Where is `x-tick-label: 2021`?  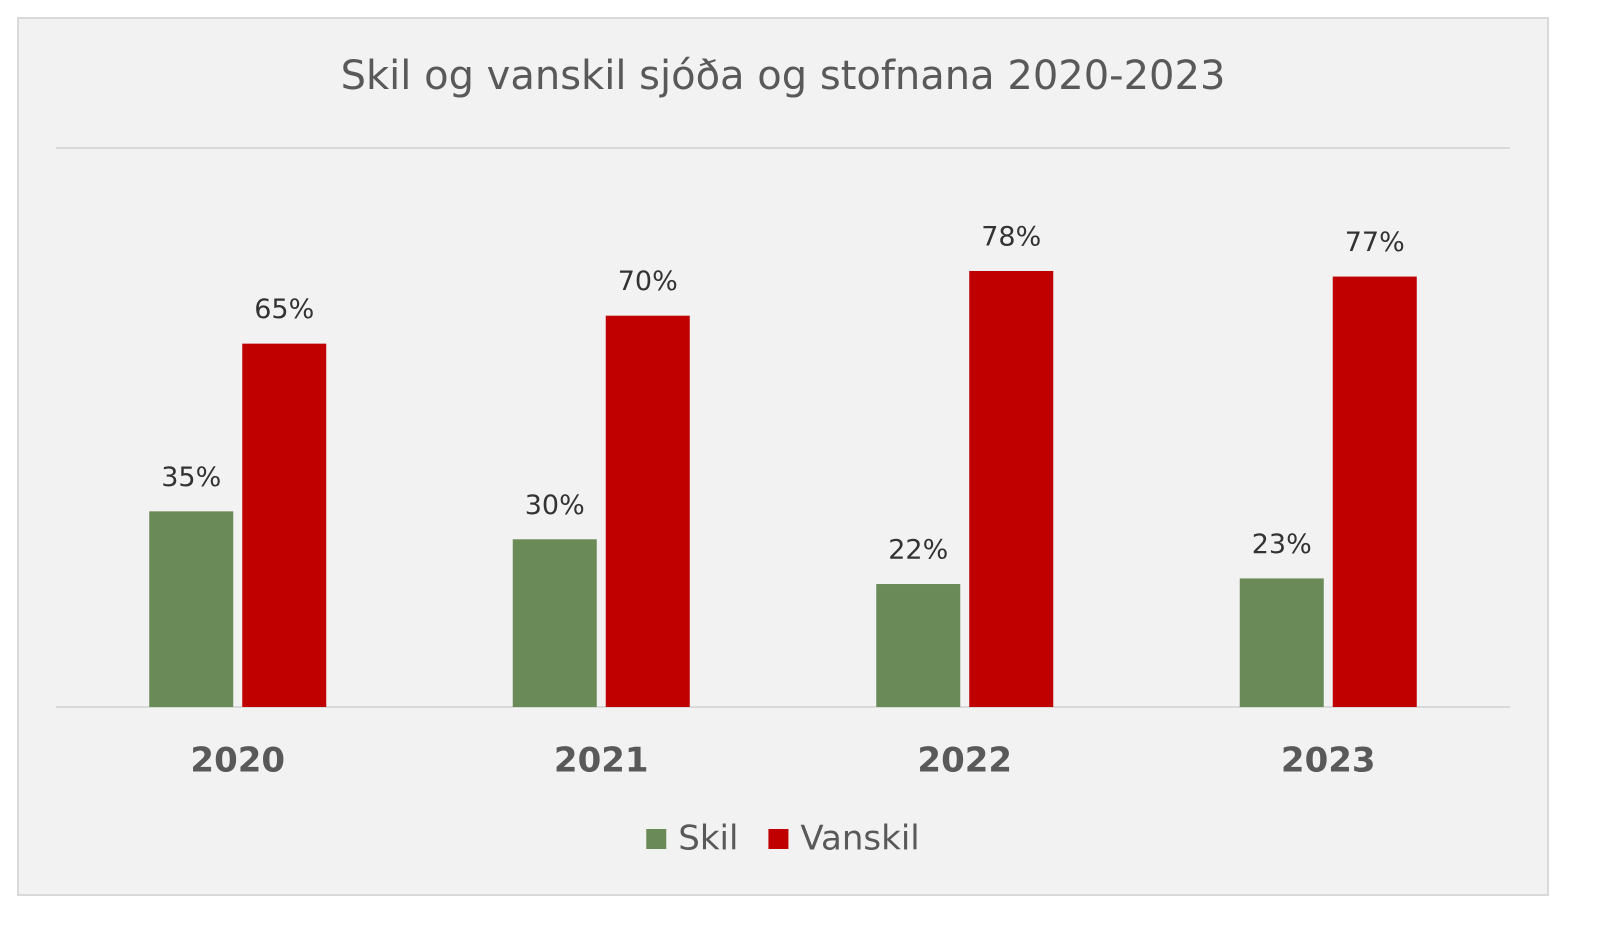
x-tick-label: 2021 is located at coordinates (601, 761).